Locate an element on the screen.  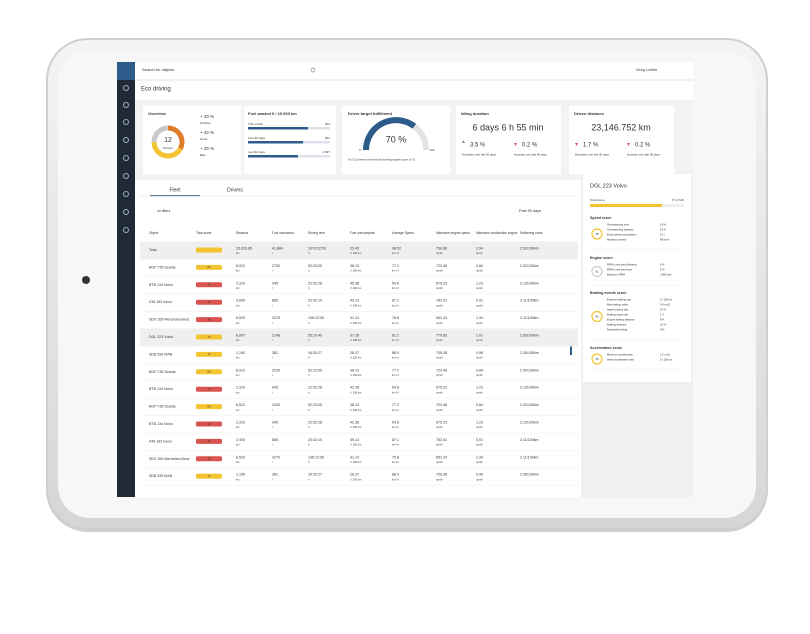
section-score: 65 is located at coordinates (597, 316).